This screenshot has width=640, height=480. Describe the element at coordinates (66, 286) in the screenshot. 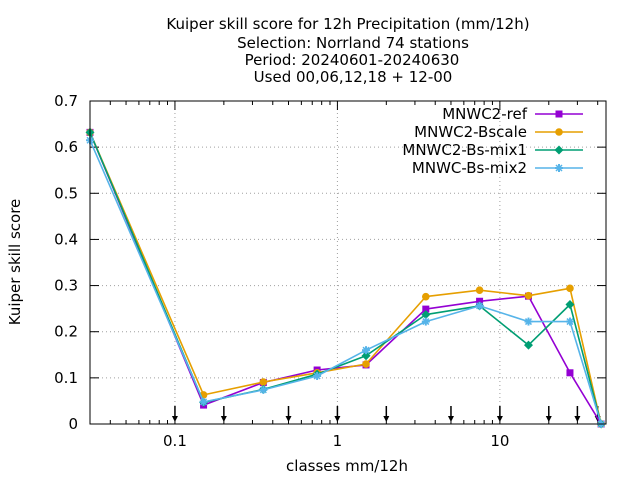

I see `y-tick-label: 0.3` at that location.